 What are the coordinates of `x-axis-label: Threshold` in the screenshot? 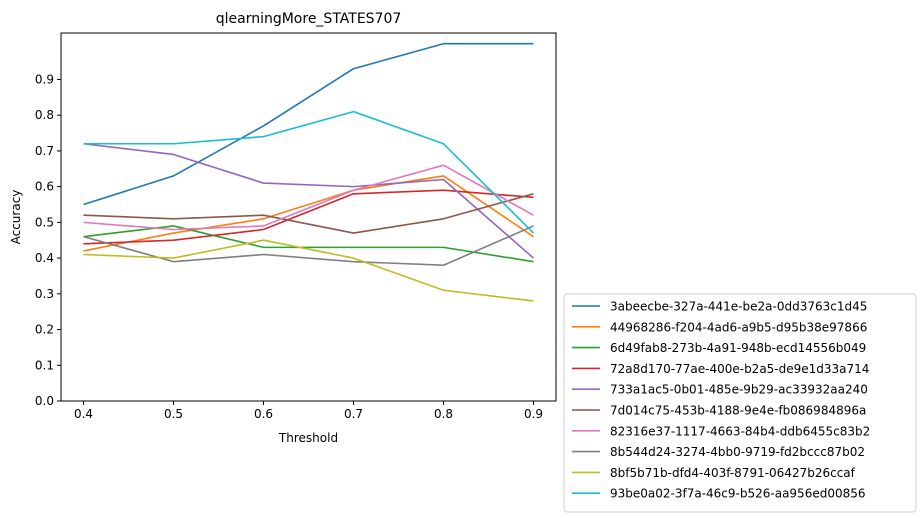 It's located at (308, 438).